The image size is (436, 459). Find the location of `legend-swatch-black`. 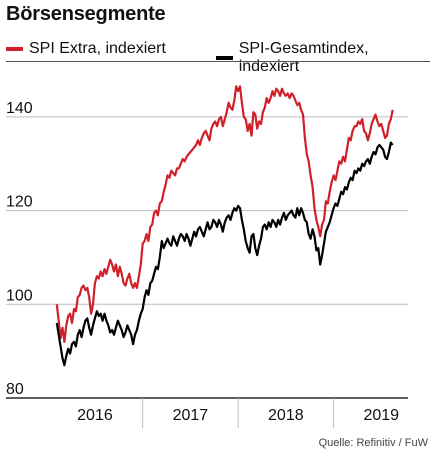

legend-swatch-black is located at coordinates (224, 58).